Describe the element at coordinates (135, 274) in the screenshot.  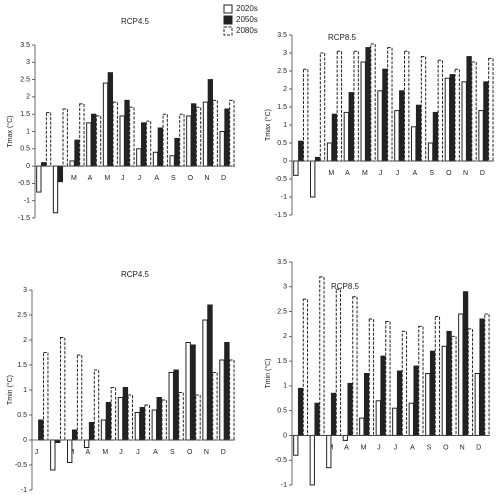
I see `chart-title: RCP4.5` at that location.